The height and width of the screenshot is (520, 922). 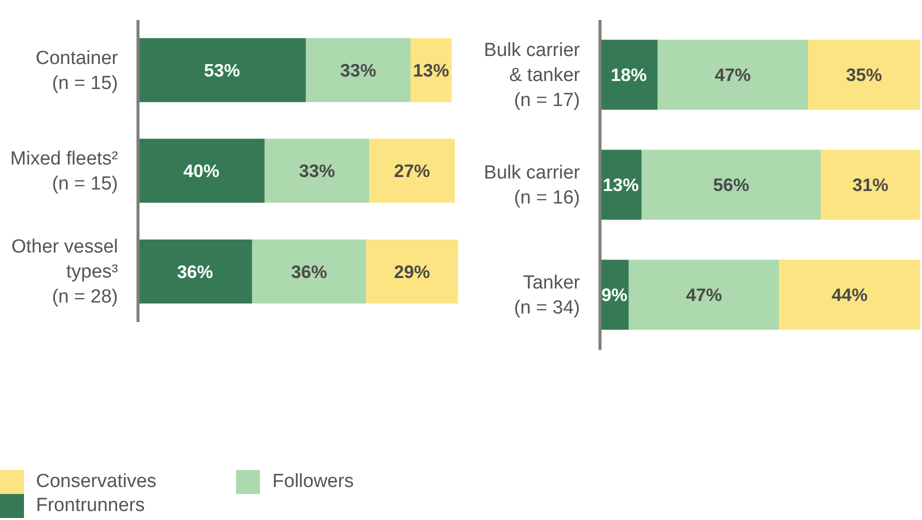 I want to click on data-label: 9%, so click(x=614, y=295).